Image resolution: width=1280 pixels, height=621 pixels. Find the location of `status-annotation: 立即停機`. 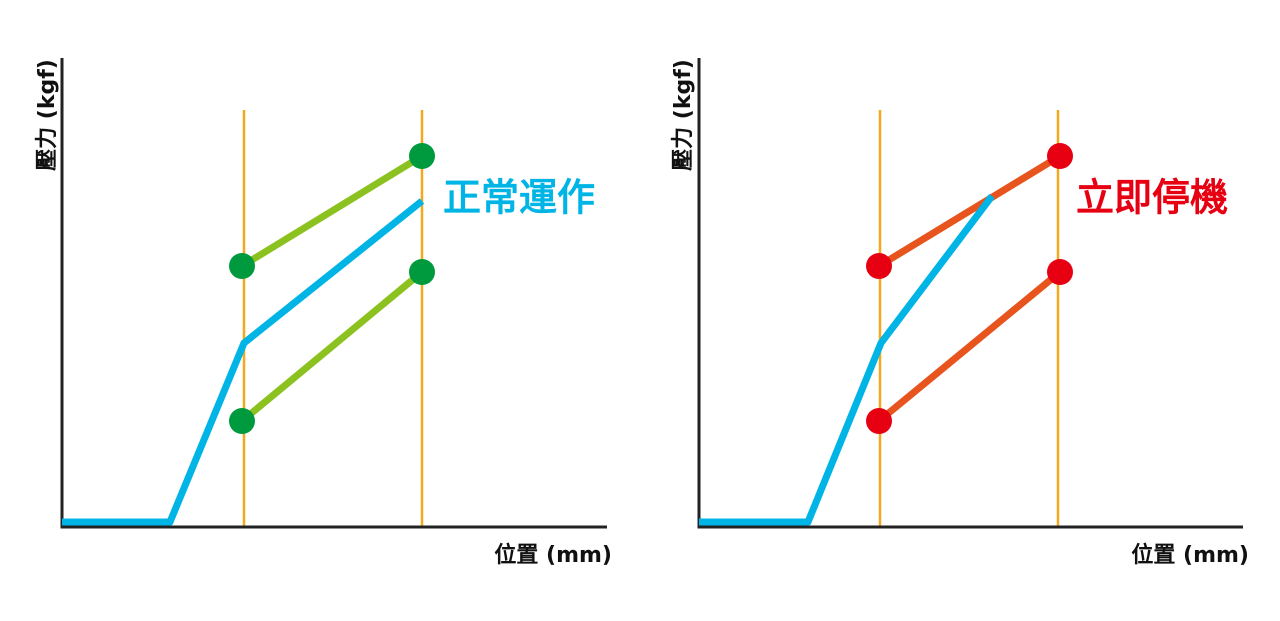

status-annotation: 立即停機 is located at coordinates (1152, 198).